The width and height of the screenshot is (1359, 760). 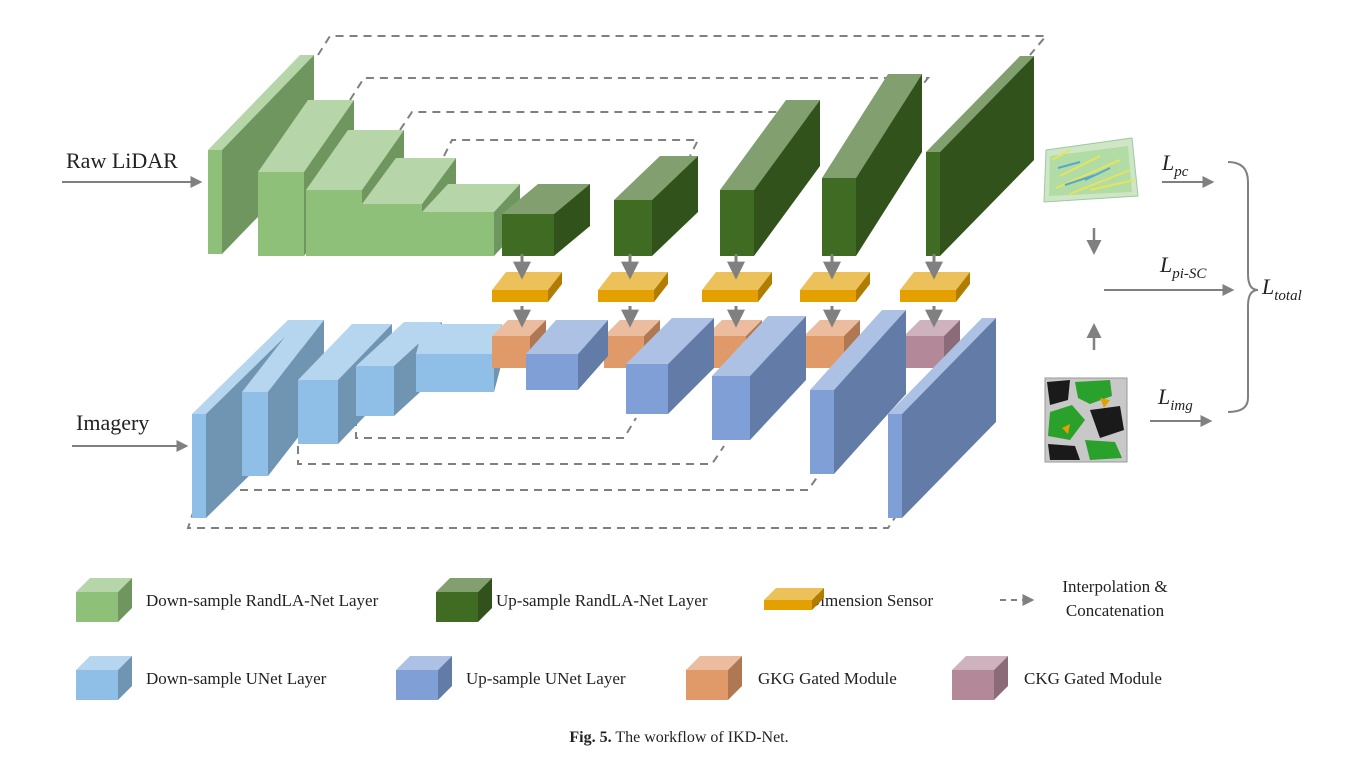 I want to click on loss-pc: Lpc, so click(x=1175, y=165).